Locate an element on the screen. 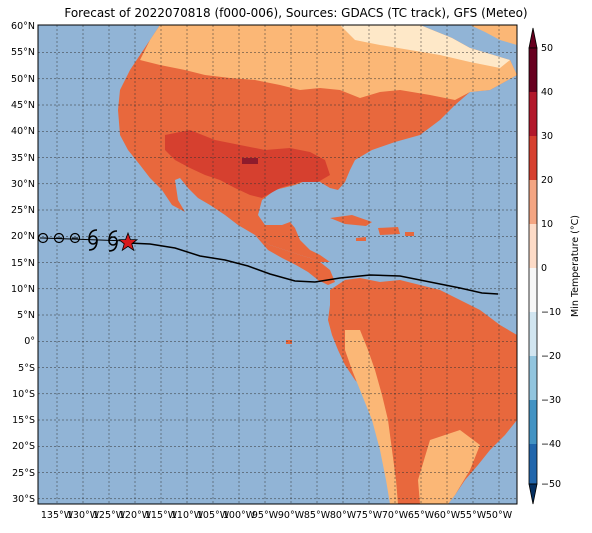  lon-label: 130°W is located at coordinates (83, 515).